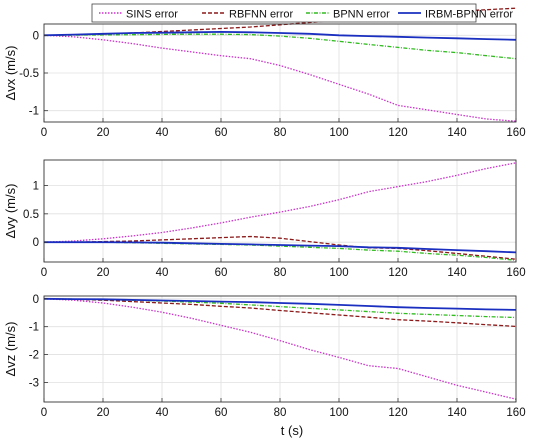  I want to click on legend-label-irbm-bpnn: IRBM-BPNN error, so click(469, 15).